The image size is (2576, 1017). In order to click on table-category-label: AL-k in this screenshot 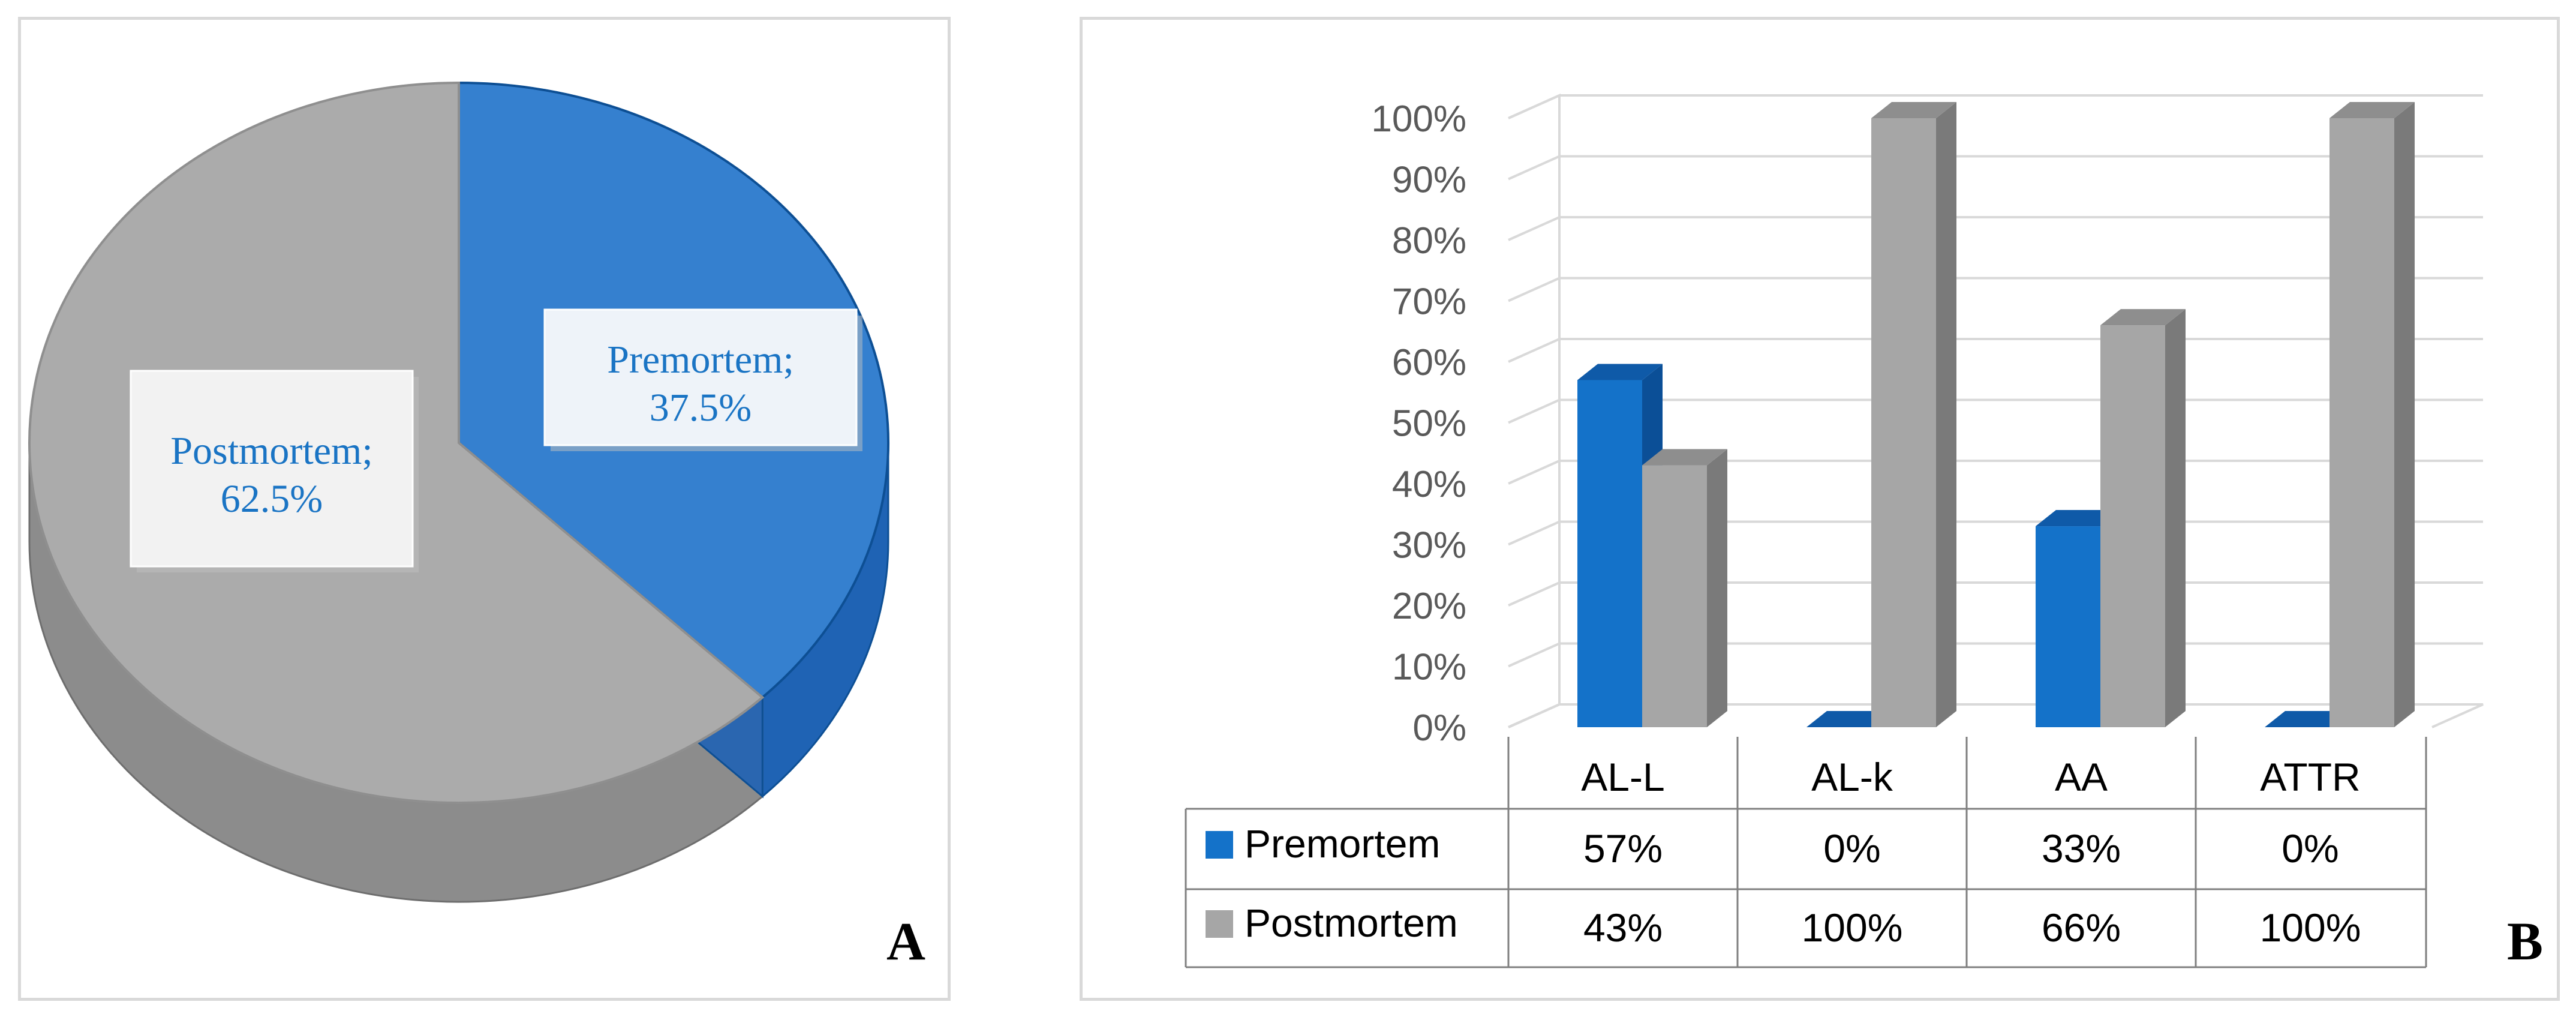, I will do `click(1852, 777)`.